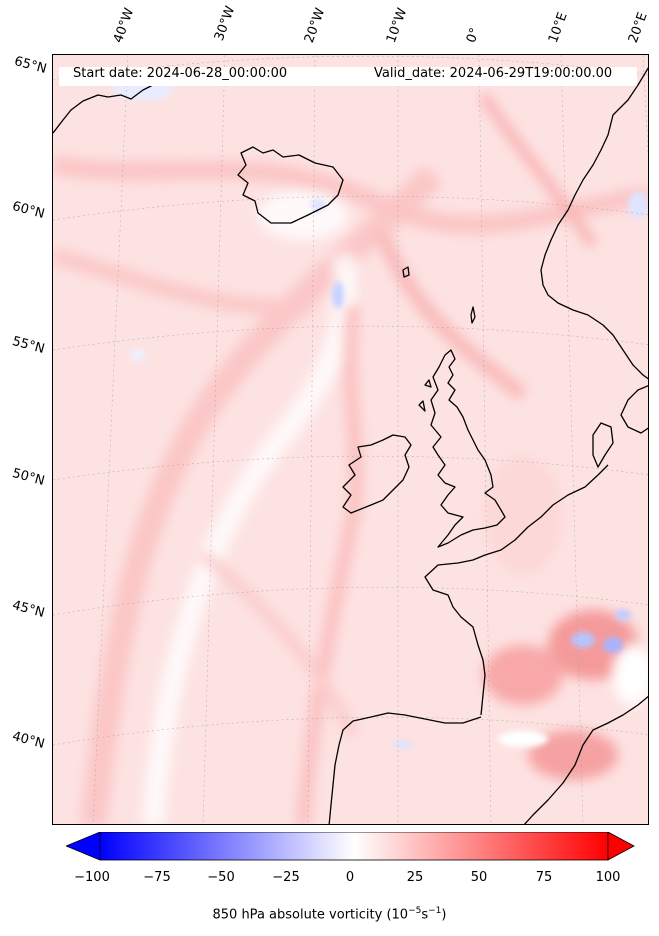 This screenshot has height=936, width=659. I want to click on coast-france, so click(516, 590).